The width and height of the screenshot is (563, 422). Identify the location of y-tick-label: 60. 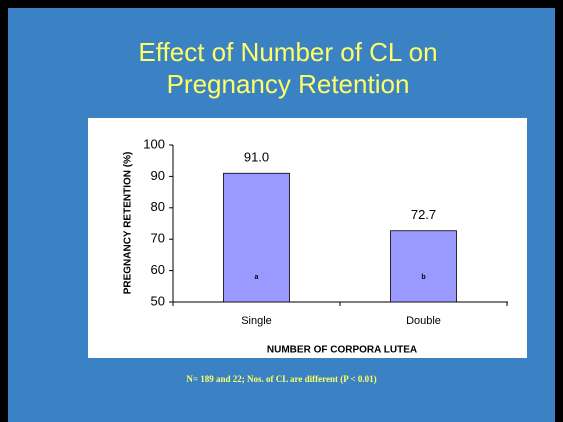
(158, 269).